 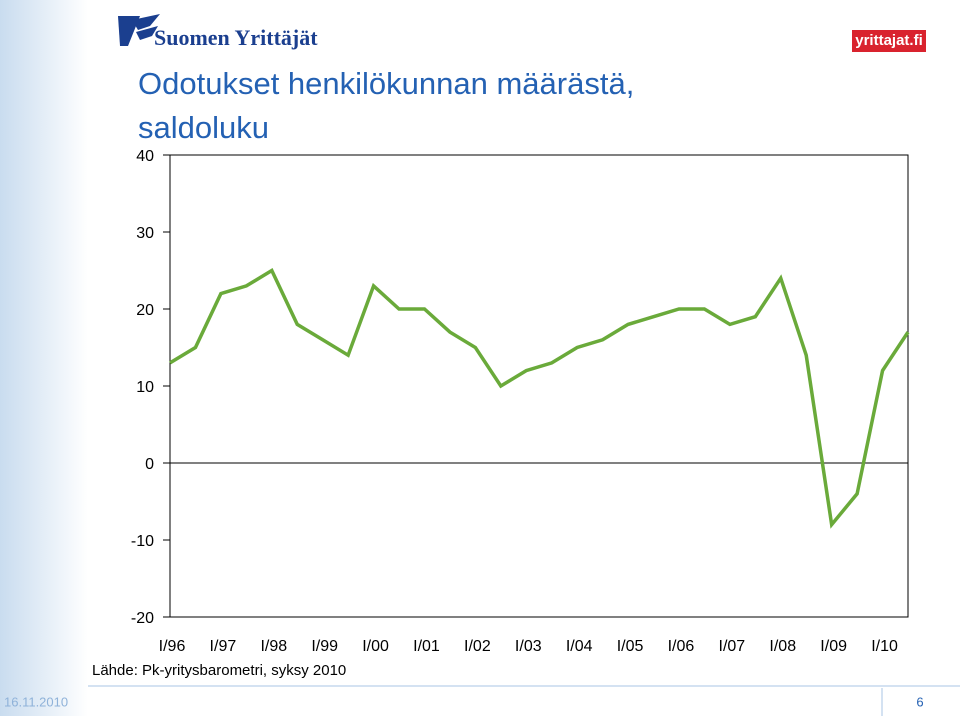 What do you see at coordinates (386, 83) in the screenshot?
I see `chart-title: Odotukset henkilökunnan määrästä,` at bounding box center [386, 83].